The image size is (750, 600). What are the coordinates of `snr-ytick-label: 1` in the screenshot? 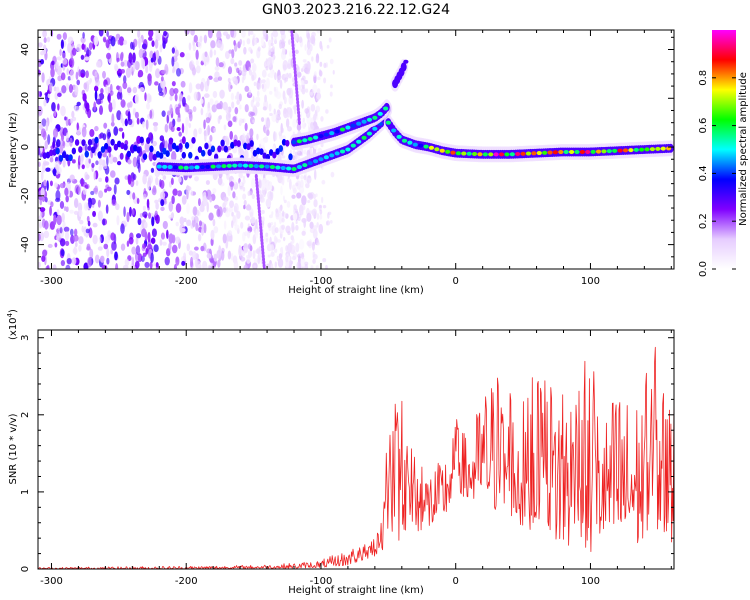 It's located at (25, 492).